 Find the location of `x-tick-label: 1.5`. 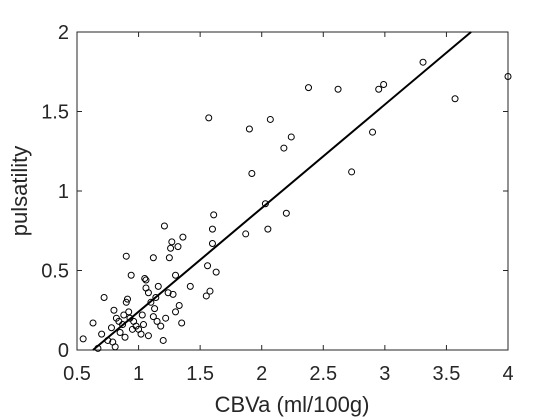

x-tick-label: 1.5 is located at coordinates (200, 374).